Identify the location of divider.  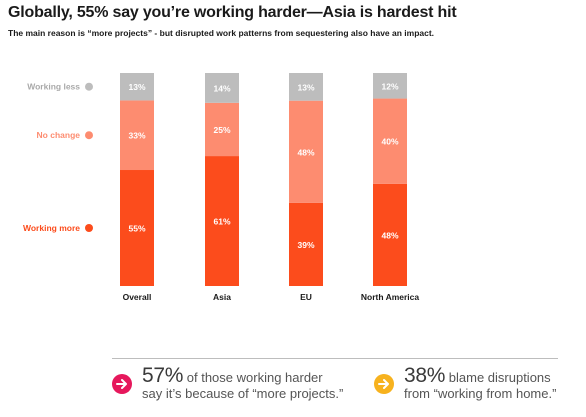
(335, 358).